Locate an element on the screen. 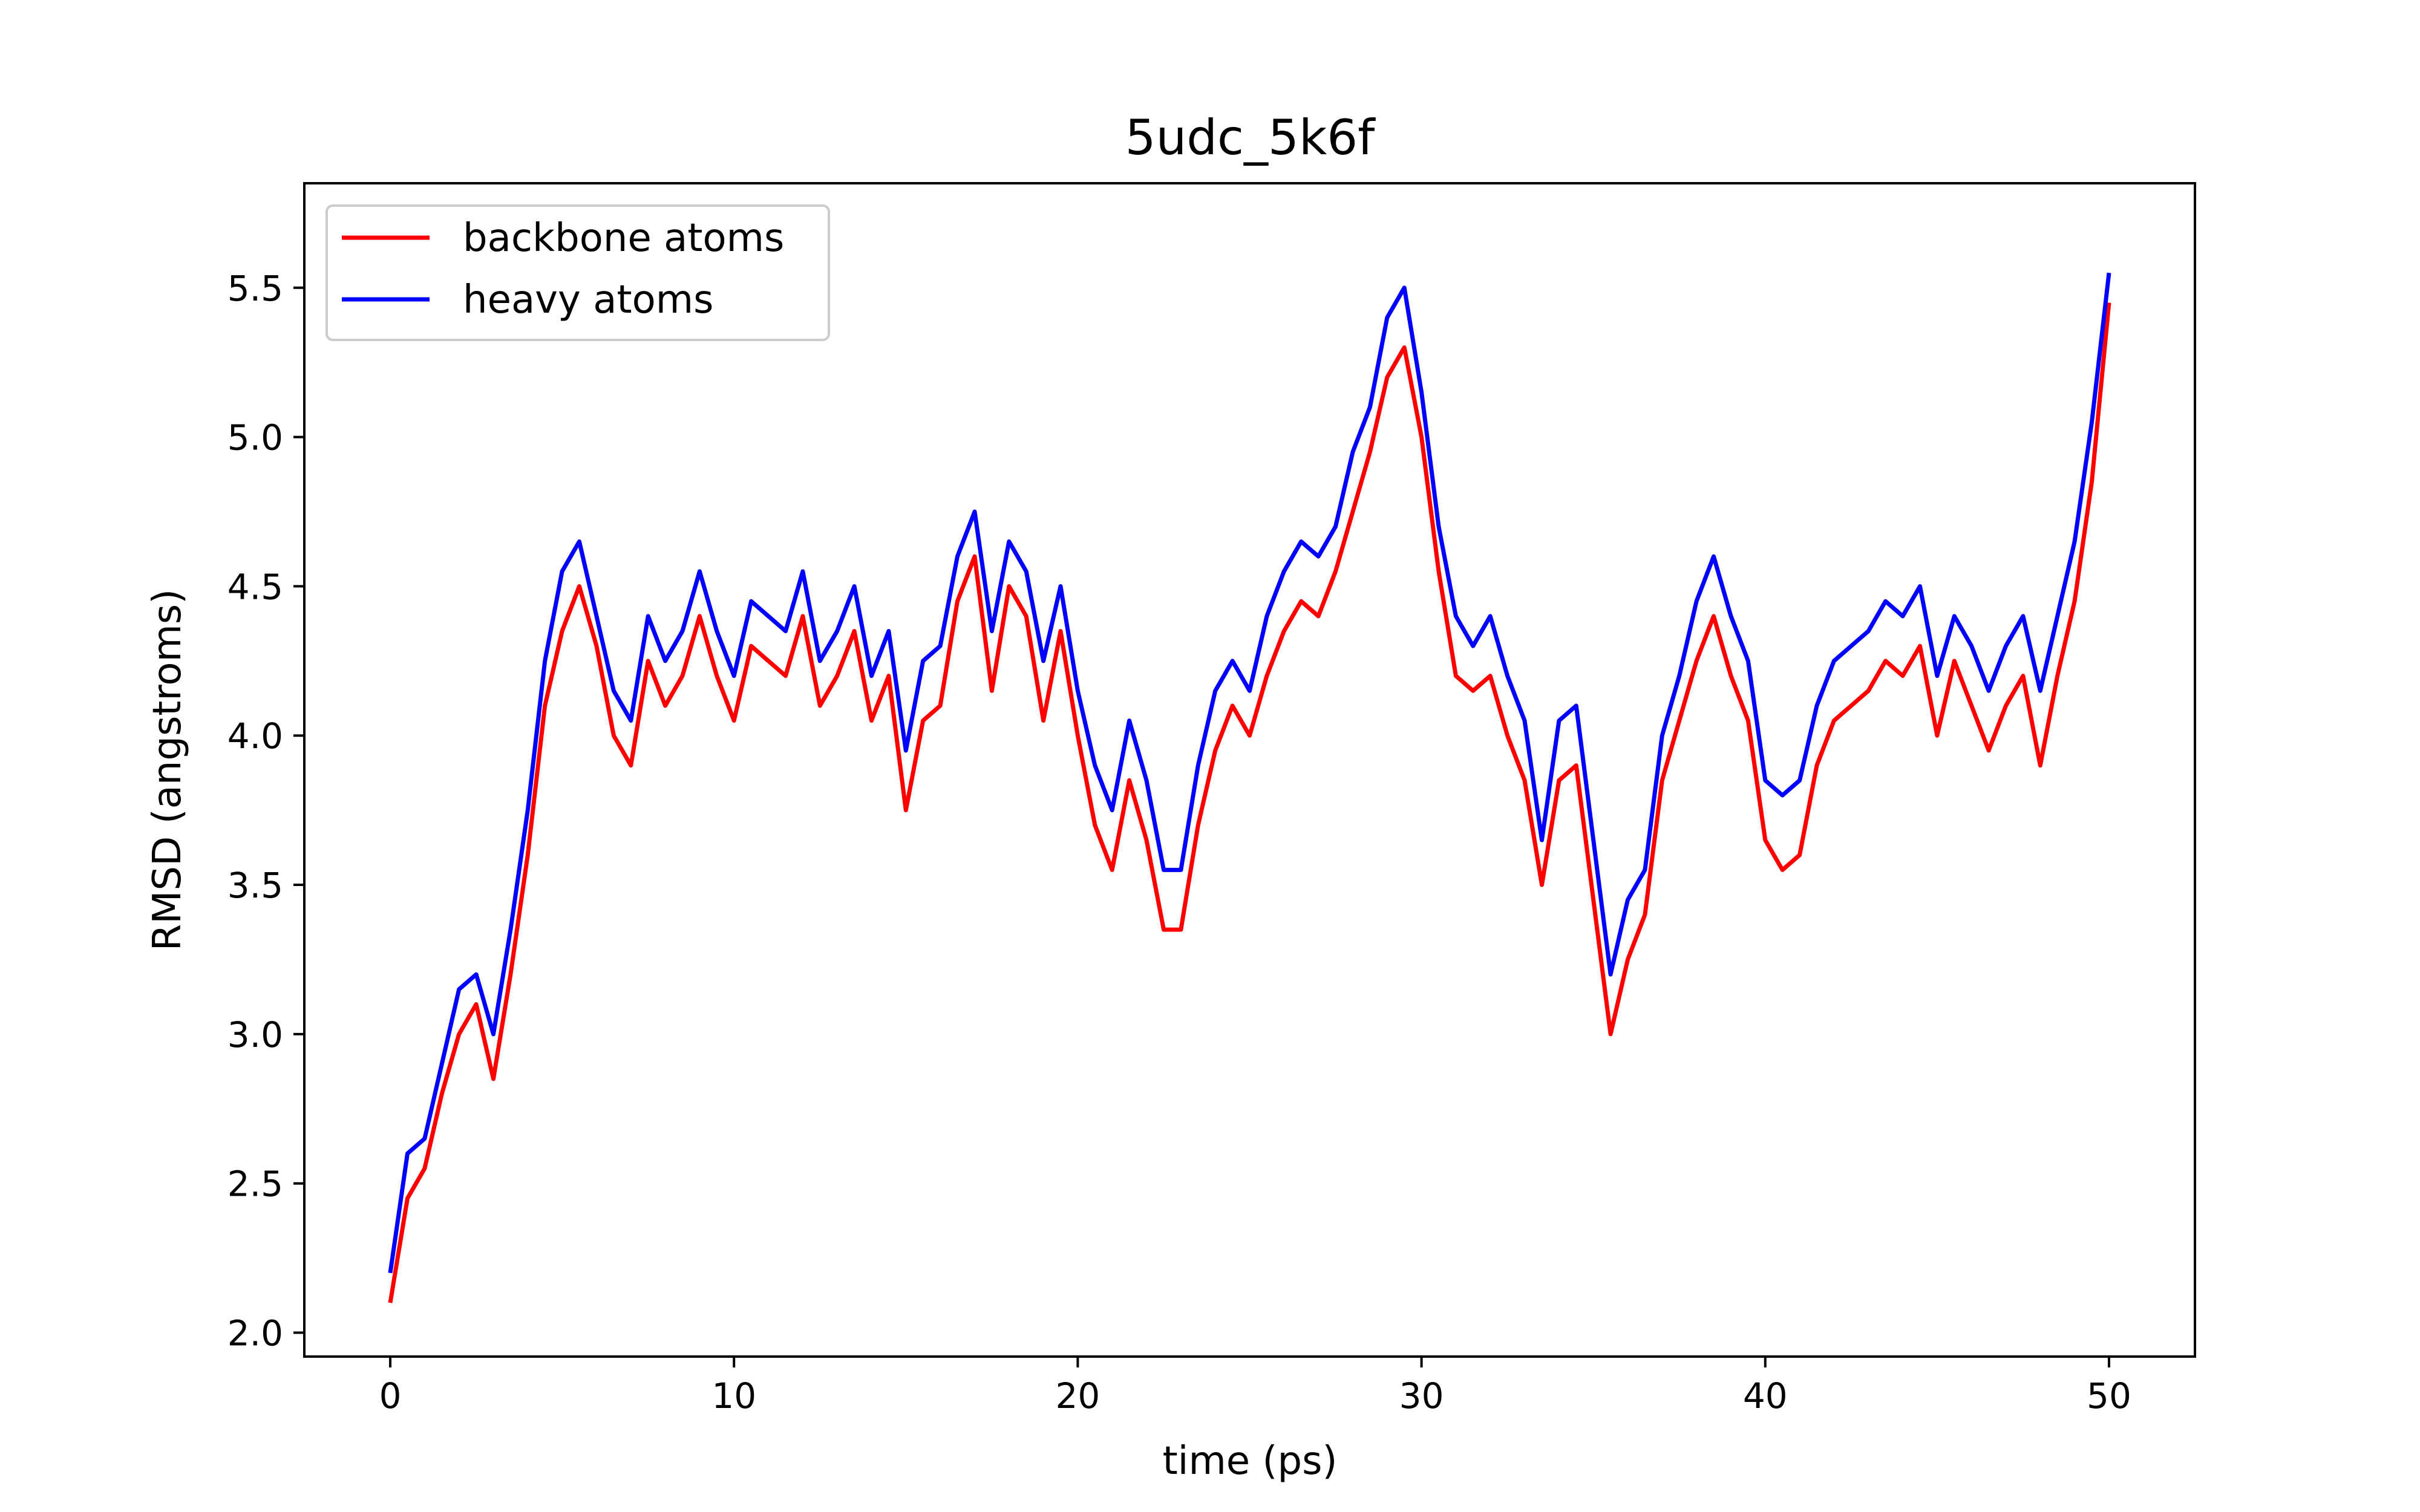 The width and height of the screenshot is (2420, 1512). legend-box is located at coordinates (577, 272).